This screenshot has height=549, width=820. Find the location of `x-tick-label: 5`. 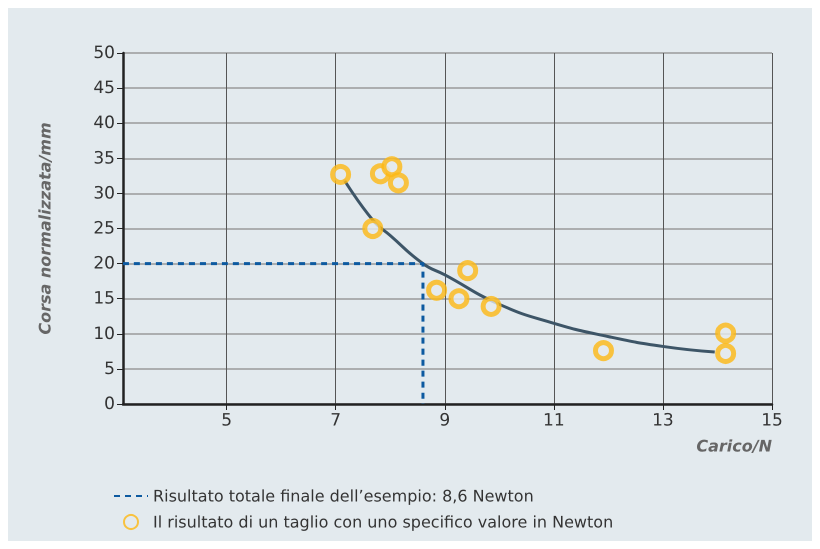

x-tick-label: 5 is located at coordinates (226, 420).